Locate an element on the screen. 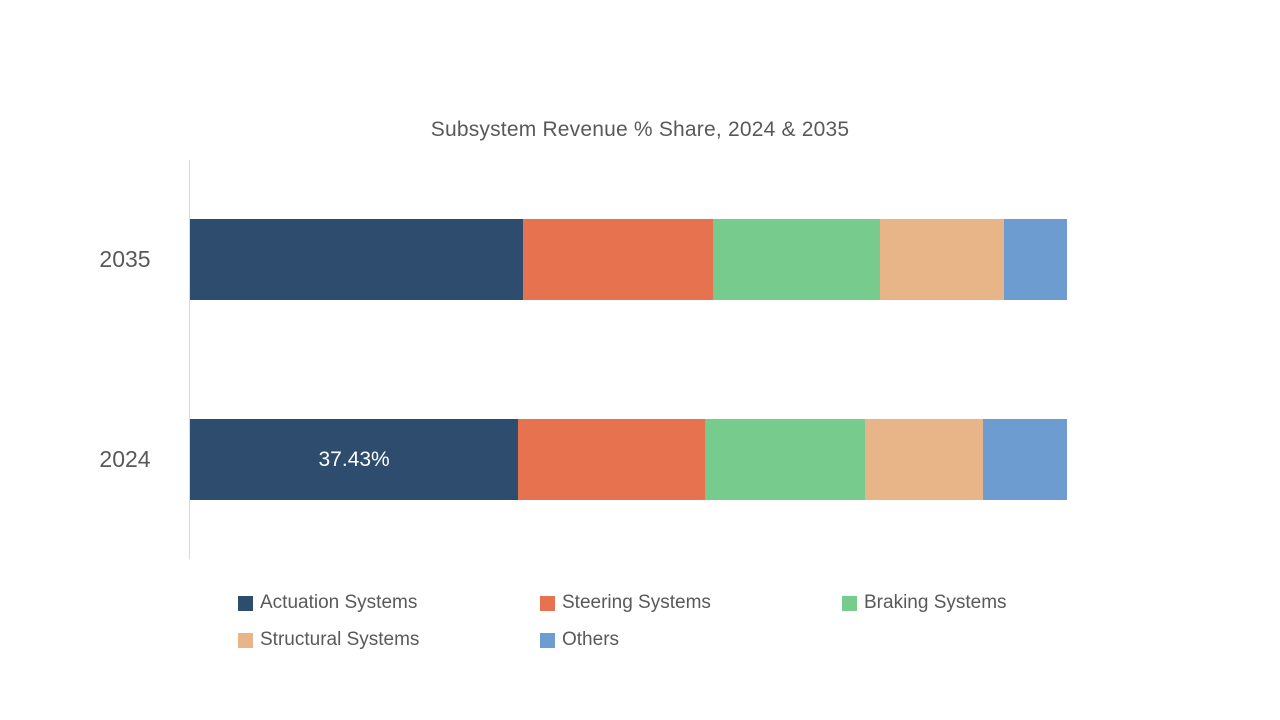  legend-label: Braking Systems is located at coordinates (935, 602).